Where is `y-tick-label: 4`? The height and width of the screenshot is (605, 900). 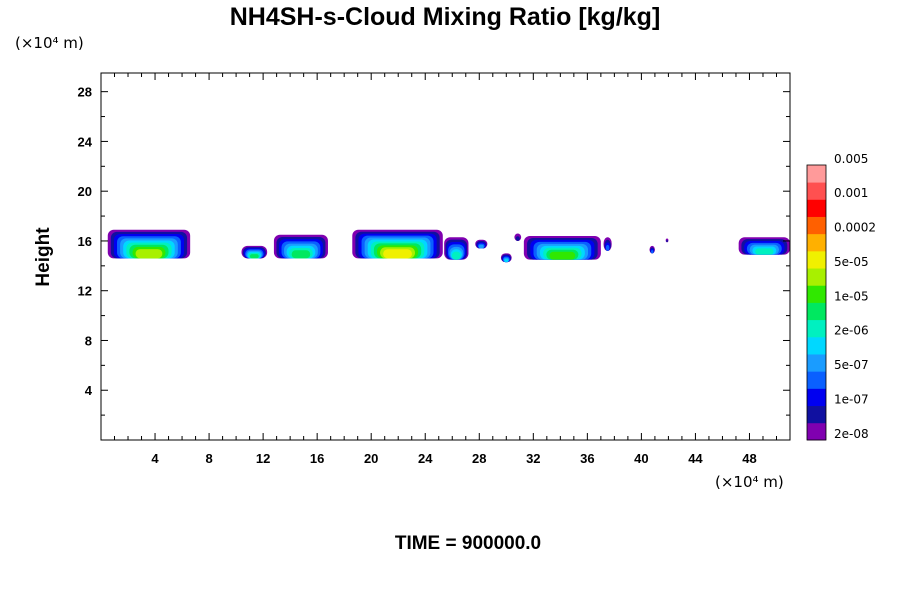 y-tick-label: 4 is located at coordinates (89, 390).